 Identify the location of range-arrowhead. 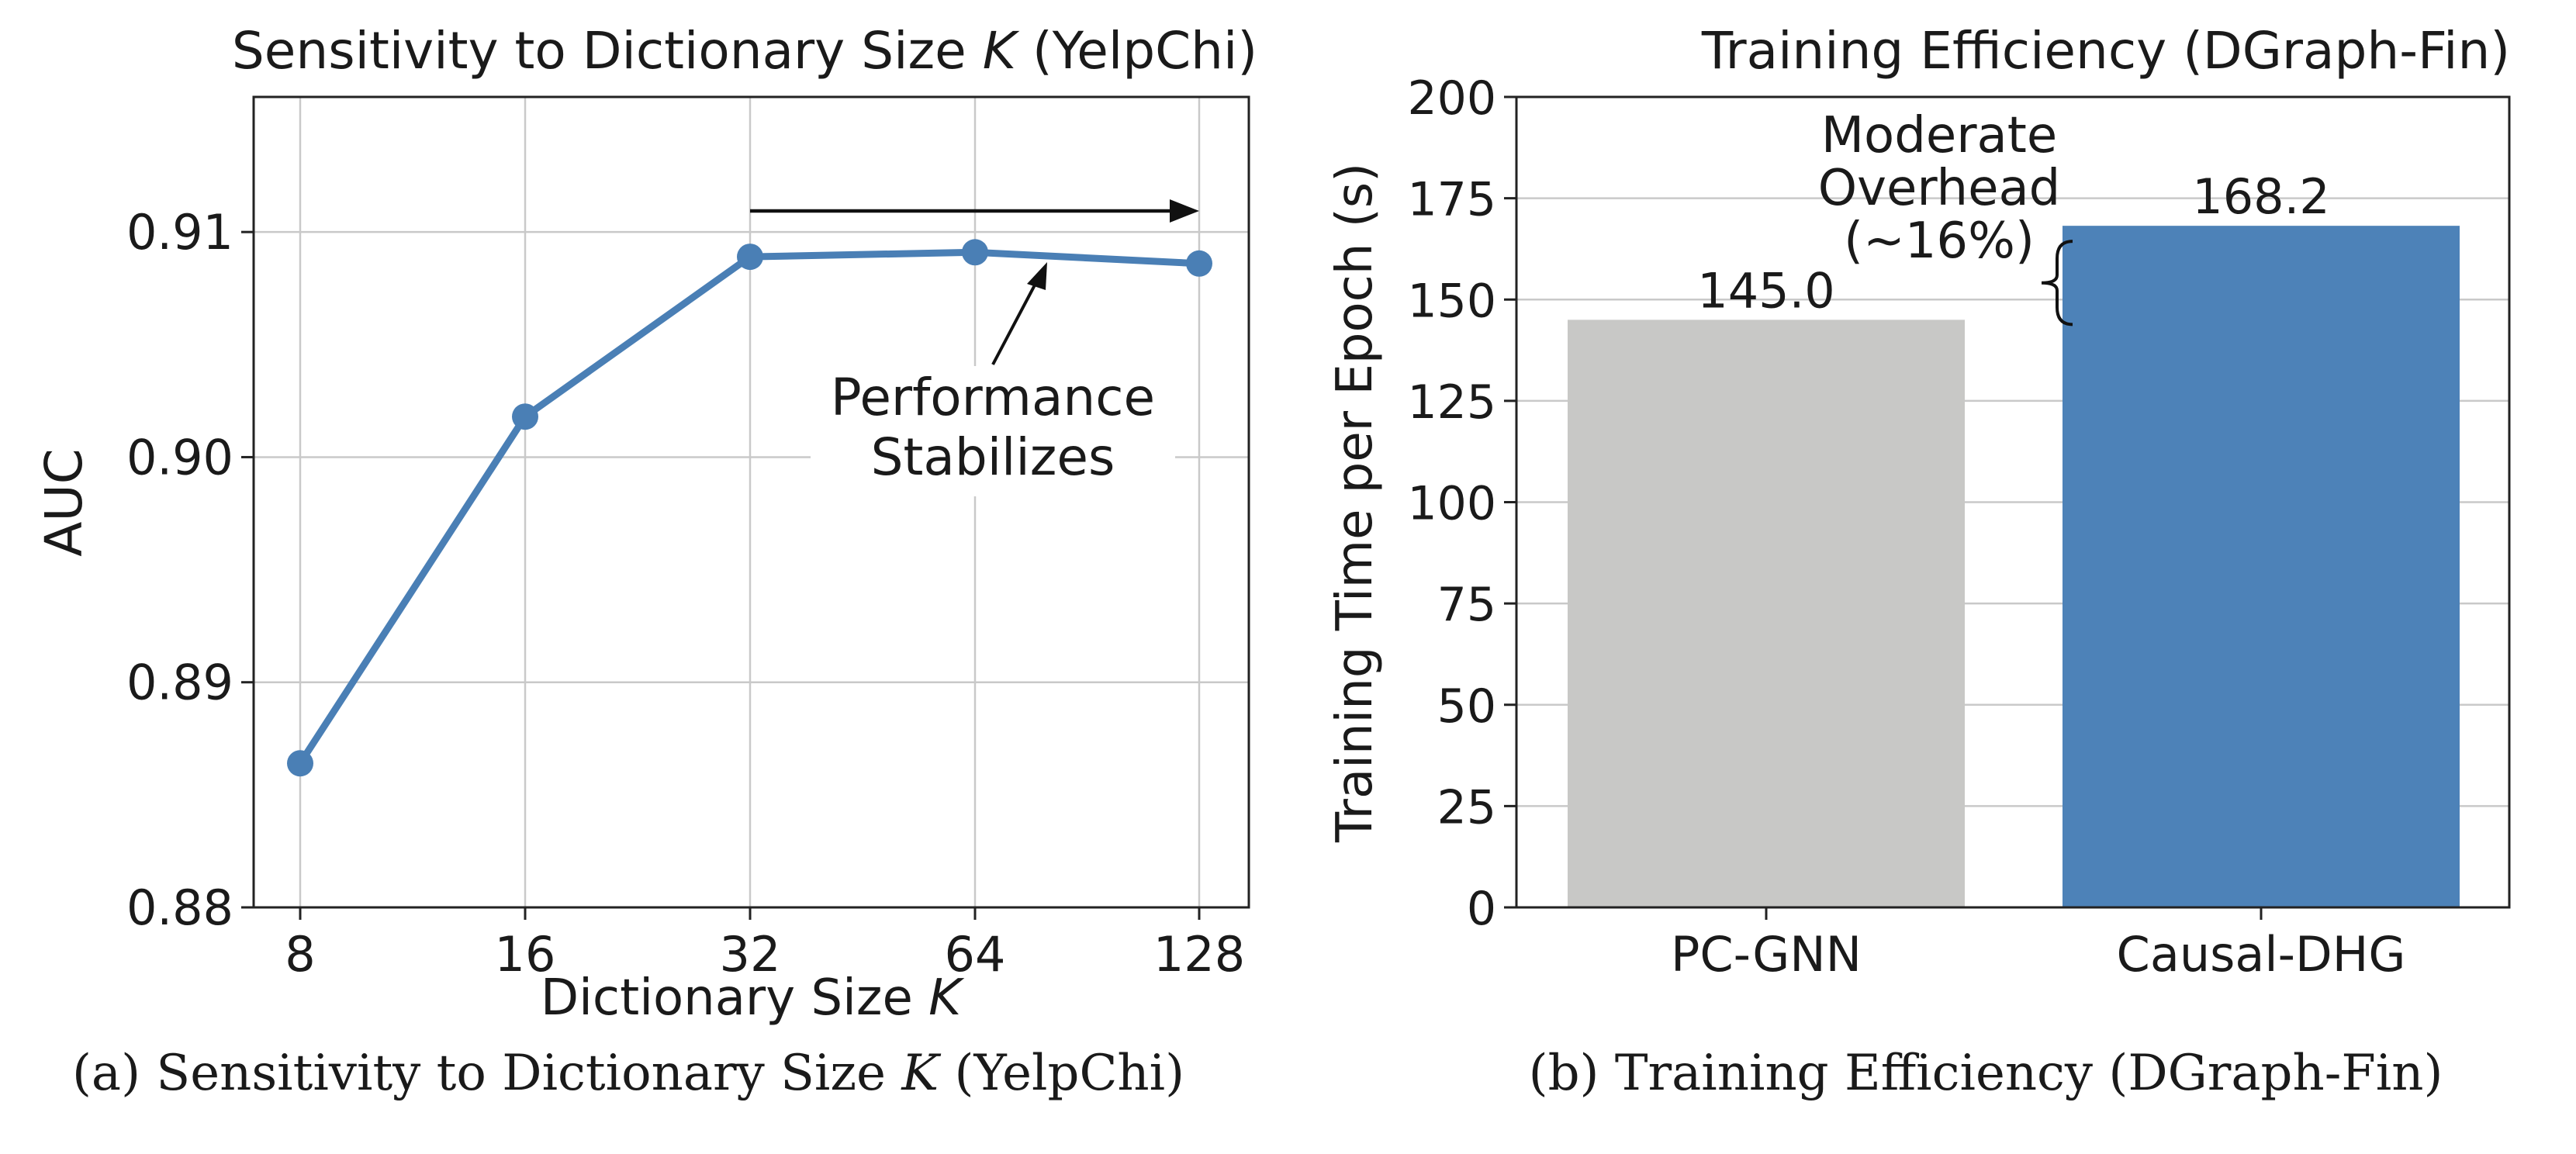
(1184, 211).